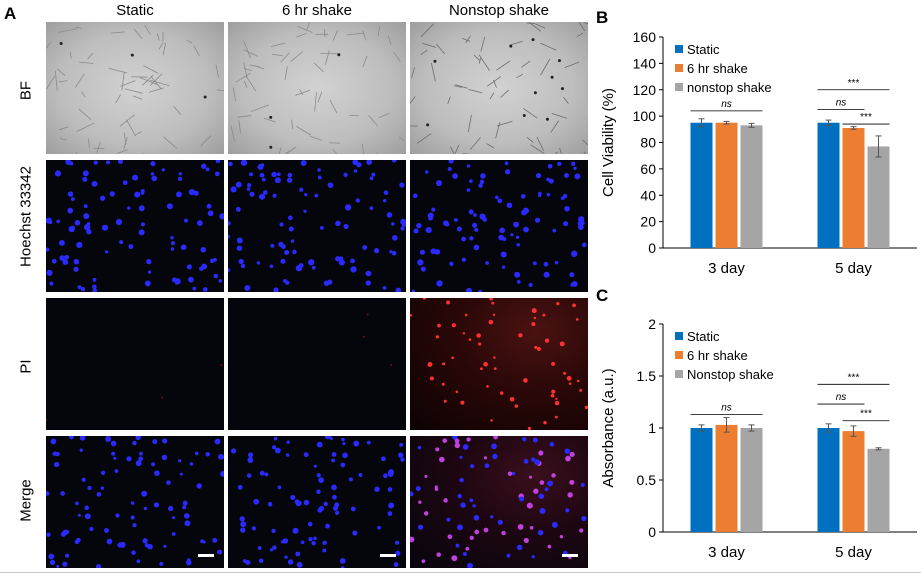 The height and width of the screenshot is (582, 921). Describe the element at coordinates (648, 169) in the screenshot. I see `y-tick-label: 60` at that location.